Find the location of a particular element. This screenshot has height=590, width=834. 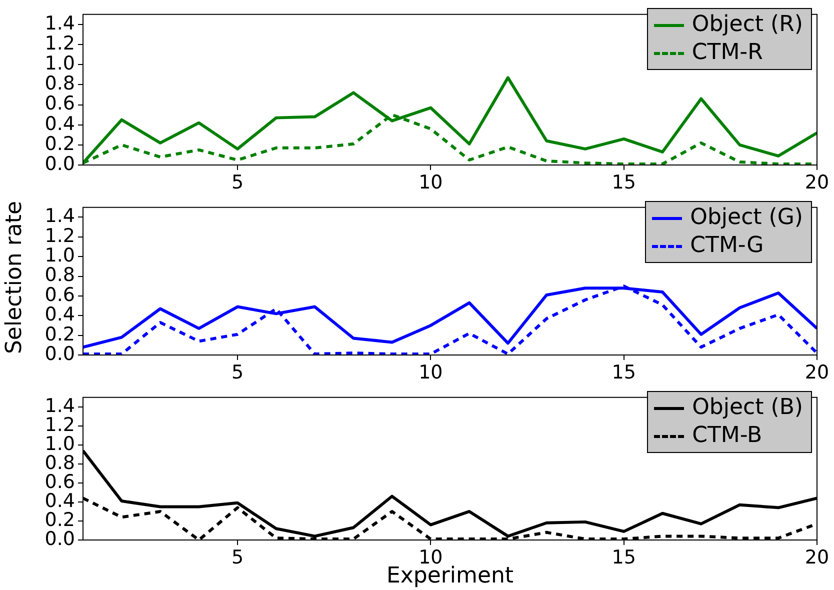

legend-label: Object (B) is located at coordinates (747, 408).